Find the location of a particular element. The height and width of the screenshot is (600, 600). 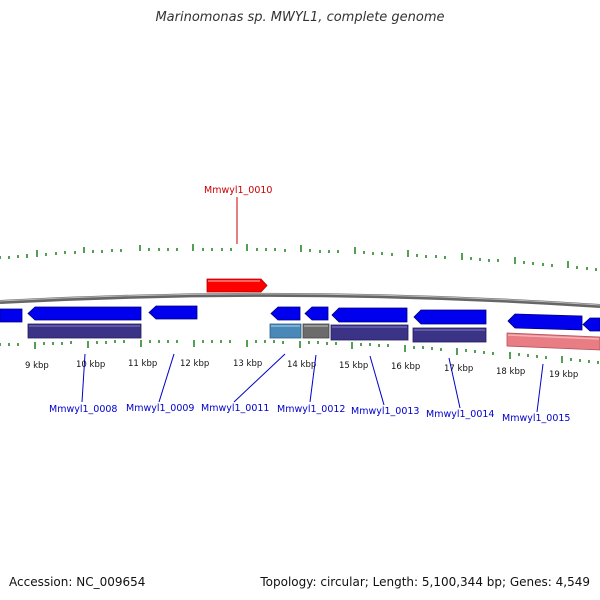

gene-reverse-partial-left is located at coordinates (11, 315).